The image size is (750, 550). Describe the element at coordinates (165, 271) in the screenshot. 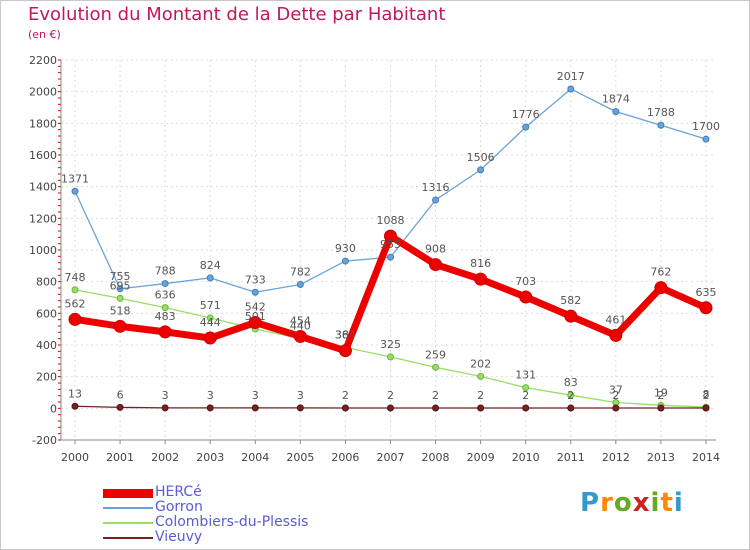

I see `data-label: 788` at that location.